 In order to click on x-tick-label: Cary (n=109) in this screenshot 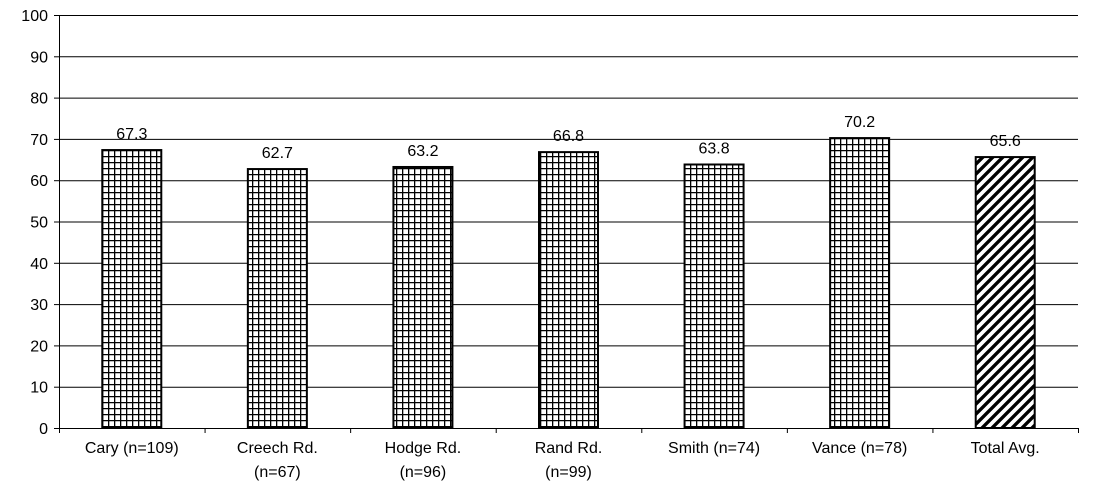, I will do `click(132, 448)`.